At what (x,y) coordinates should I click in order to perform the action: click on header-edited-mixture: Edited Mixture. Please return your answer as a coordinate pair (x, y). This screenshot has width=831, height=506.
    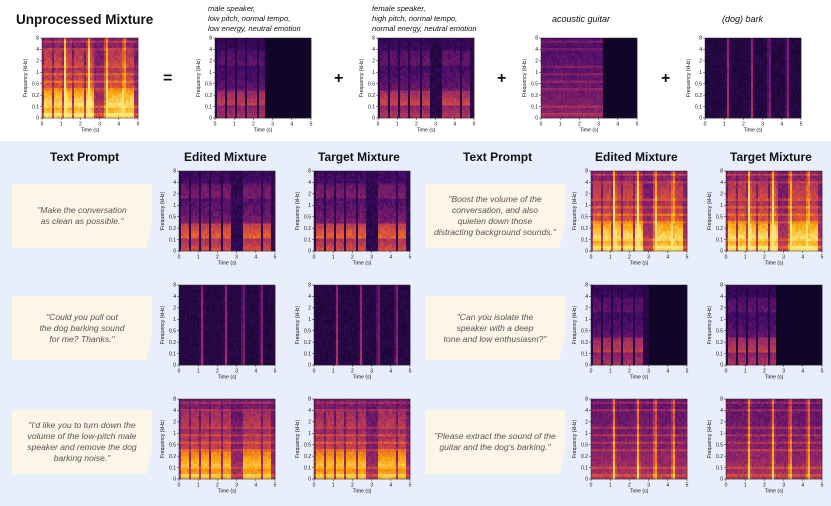
    Looking at the image, I should click on (636, 157).